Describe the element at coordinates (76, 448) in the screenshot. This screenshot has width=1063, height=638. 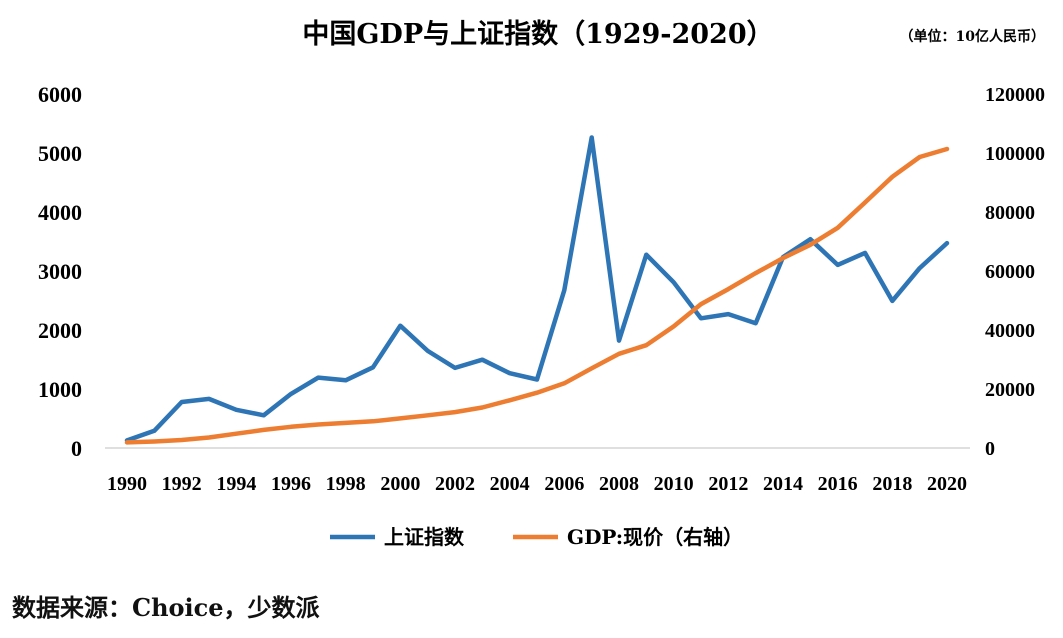
I see `left-tick-label: 0` at that location.